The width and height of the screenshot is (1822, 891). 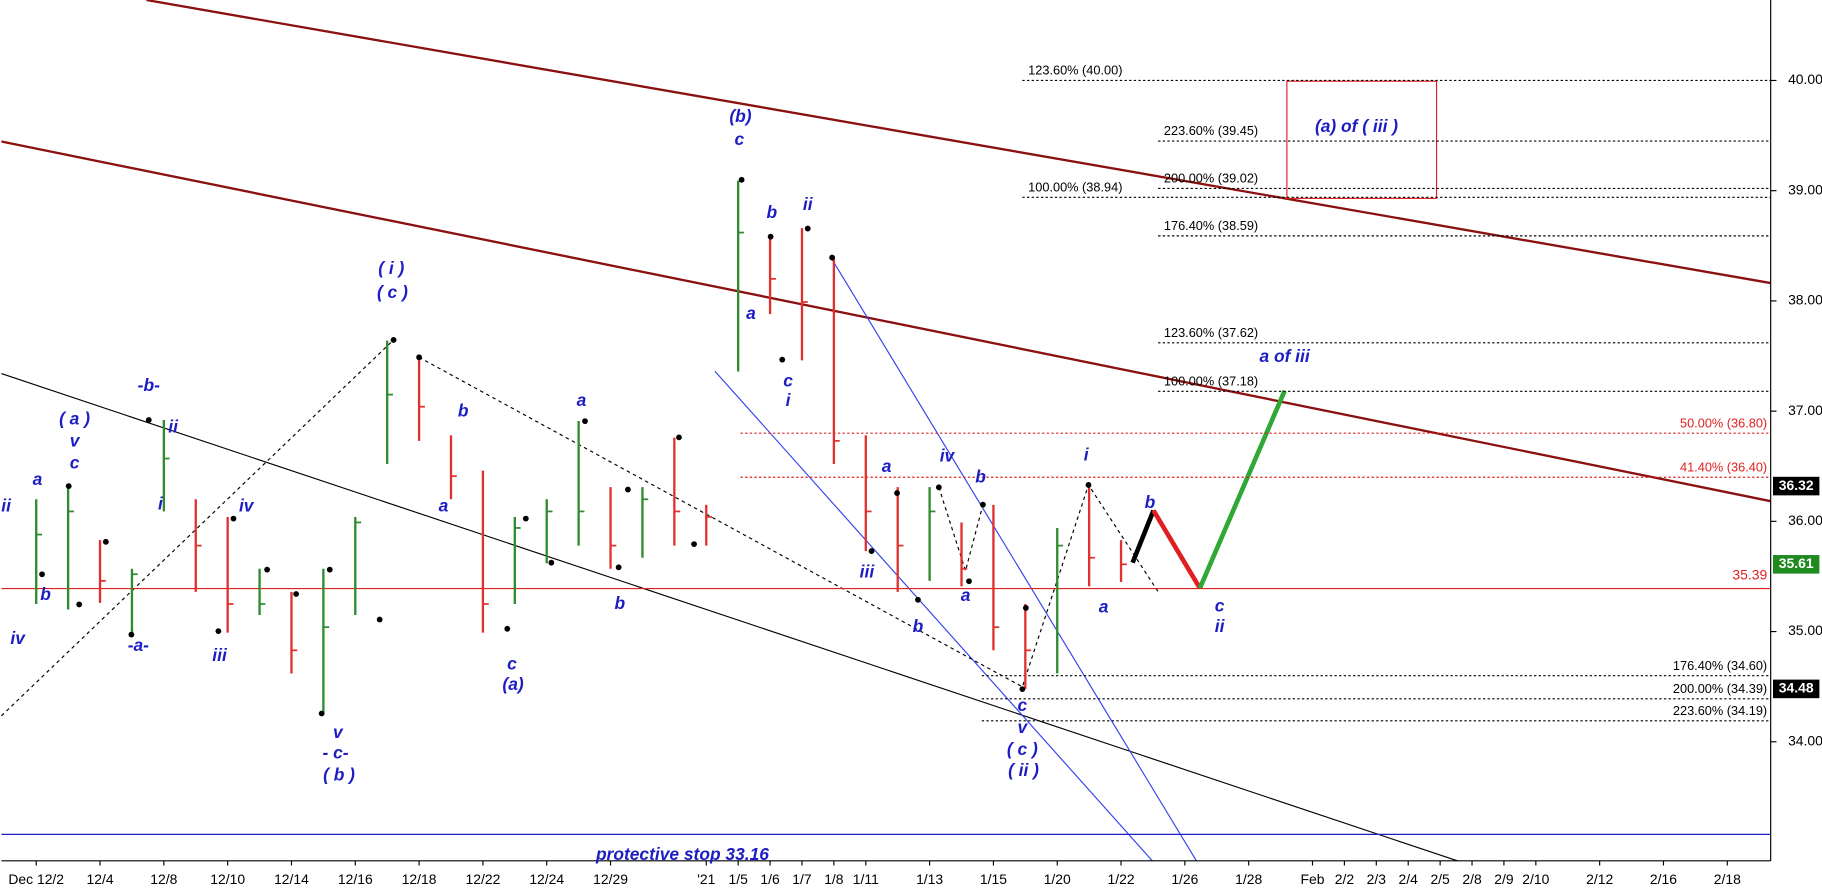 I want to click on price-tag-label: 36.32, so click(x=1796, y=485).